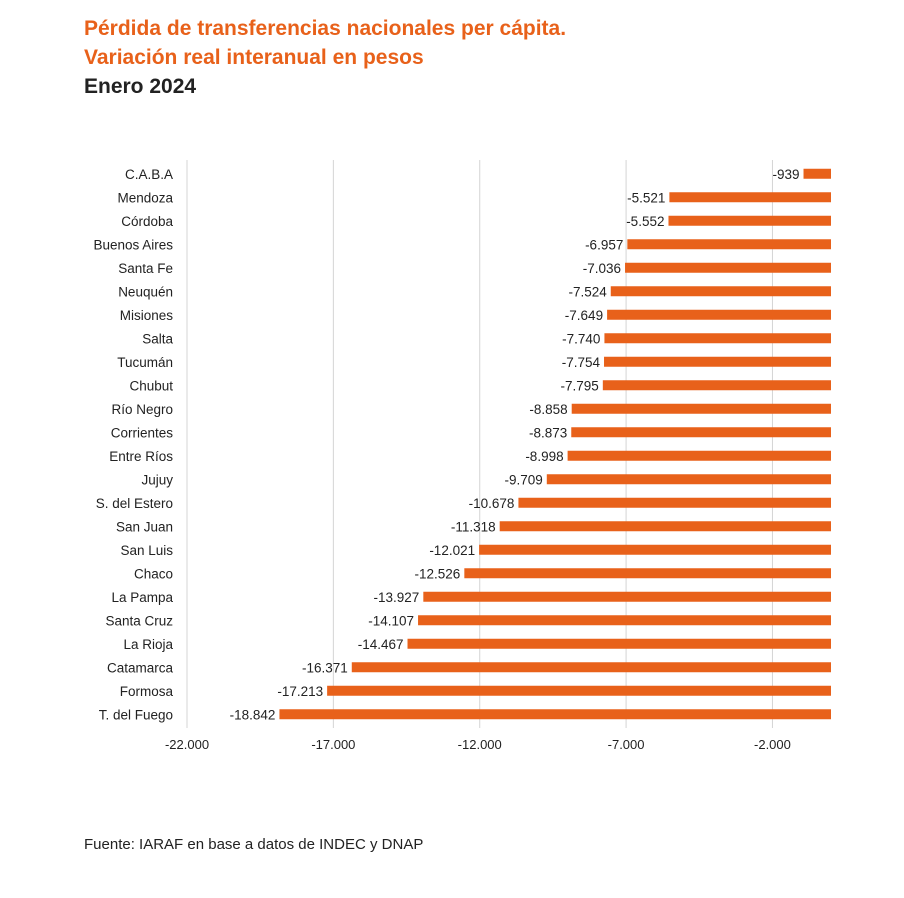 This screenshot has width=904, height=898. What do you see at coordinates (397, 597) in the screenshot?
I see `value-label: -13.927` at bounding box center [397, 597].